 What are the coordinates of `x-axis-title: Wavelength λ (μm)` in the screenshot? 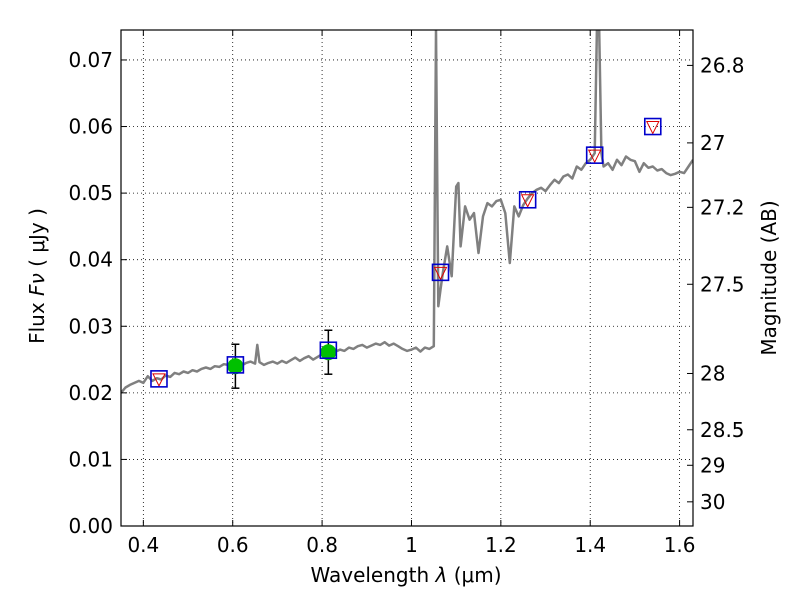 It's located at (405, 575).